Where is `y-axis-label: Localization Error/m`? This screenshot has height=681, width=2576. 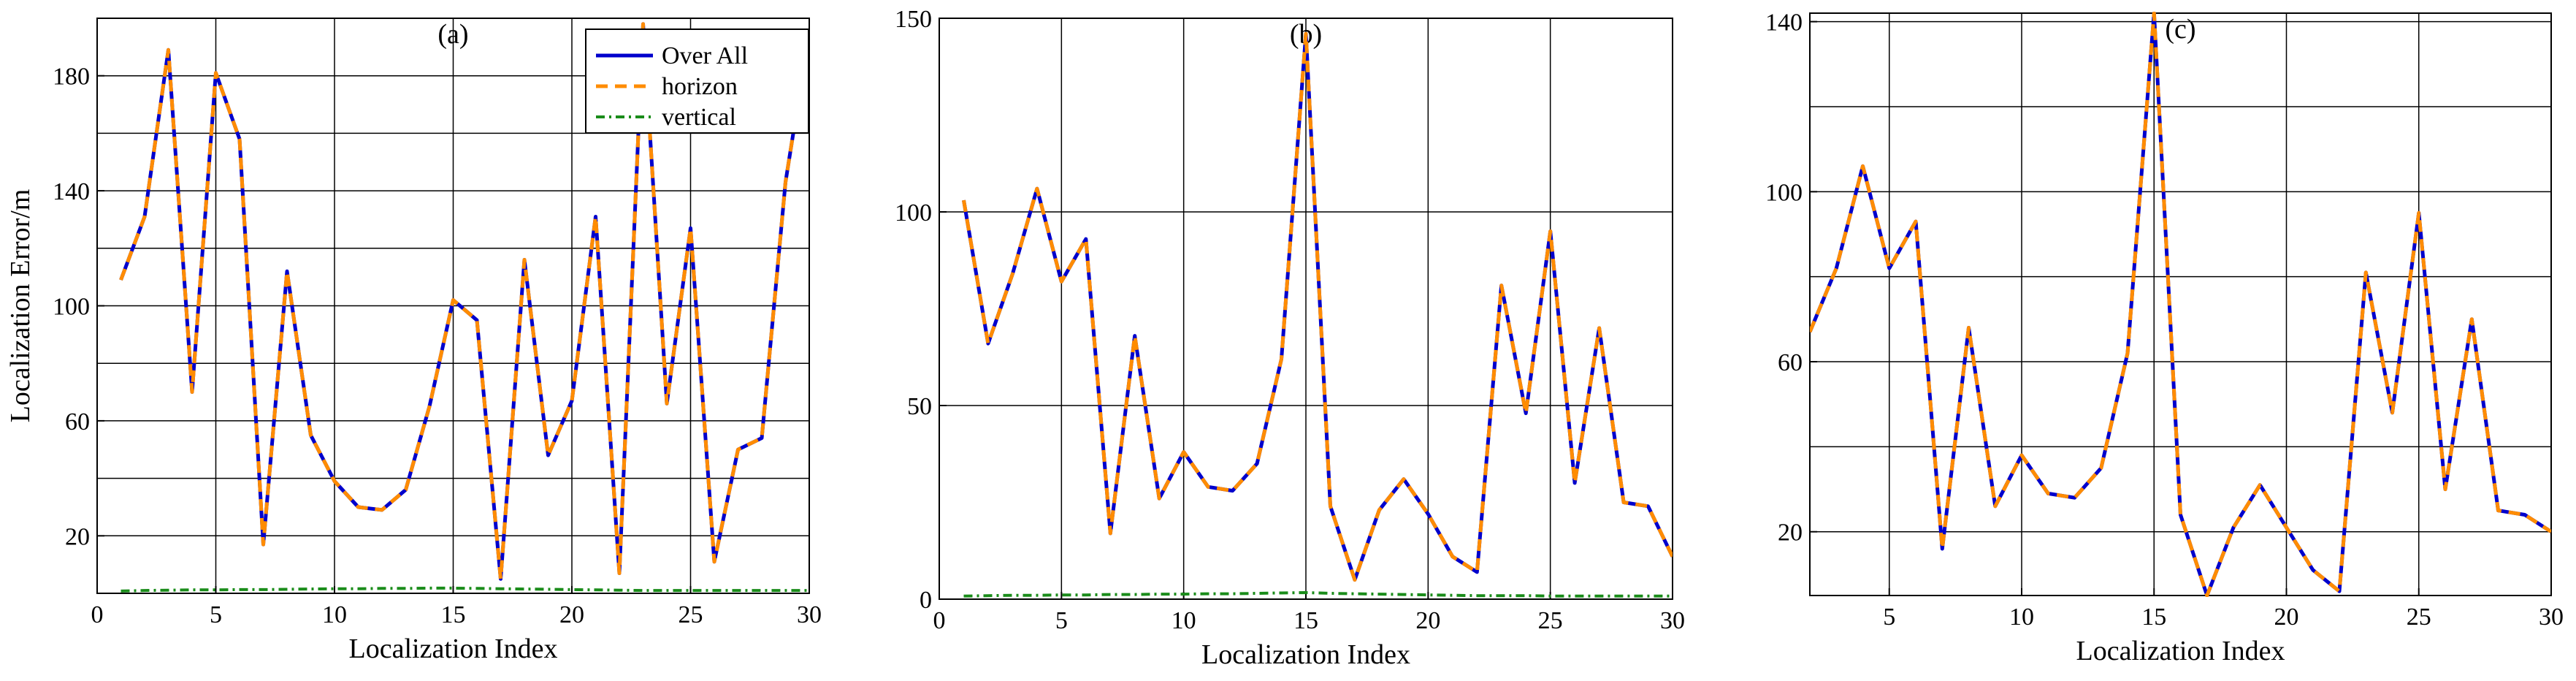
y-axis-label: Localization Error/m is located at coordinates (20, 306).